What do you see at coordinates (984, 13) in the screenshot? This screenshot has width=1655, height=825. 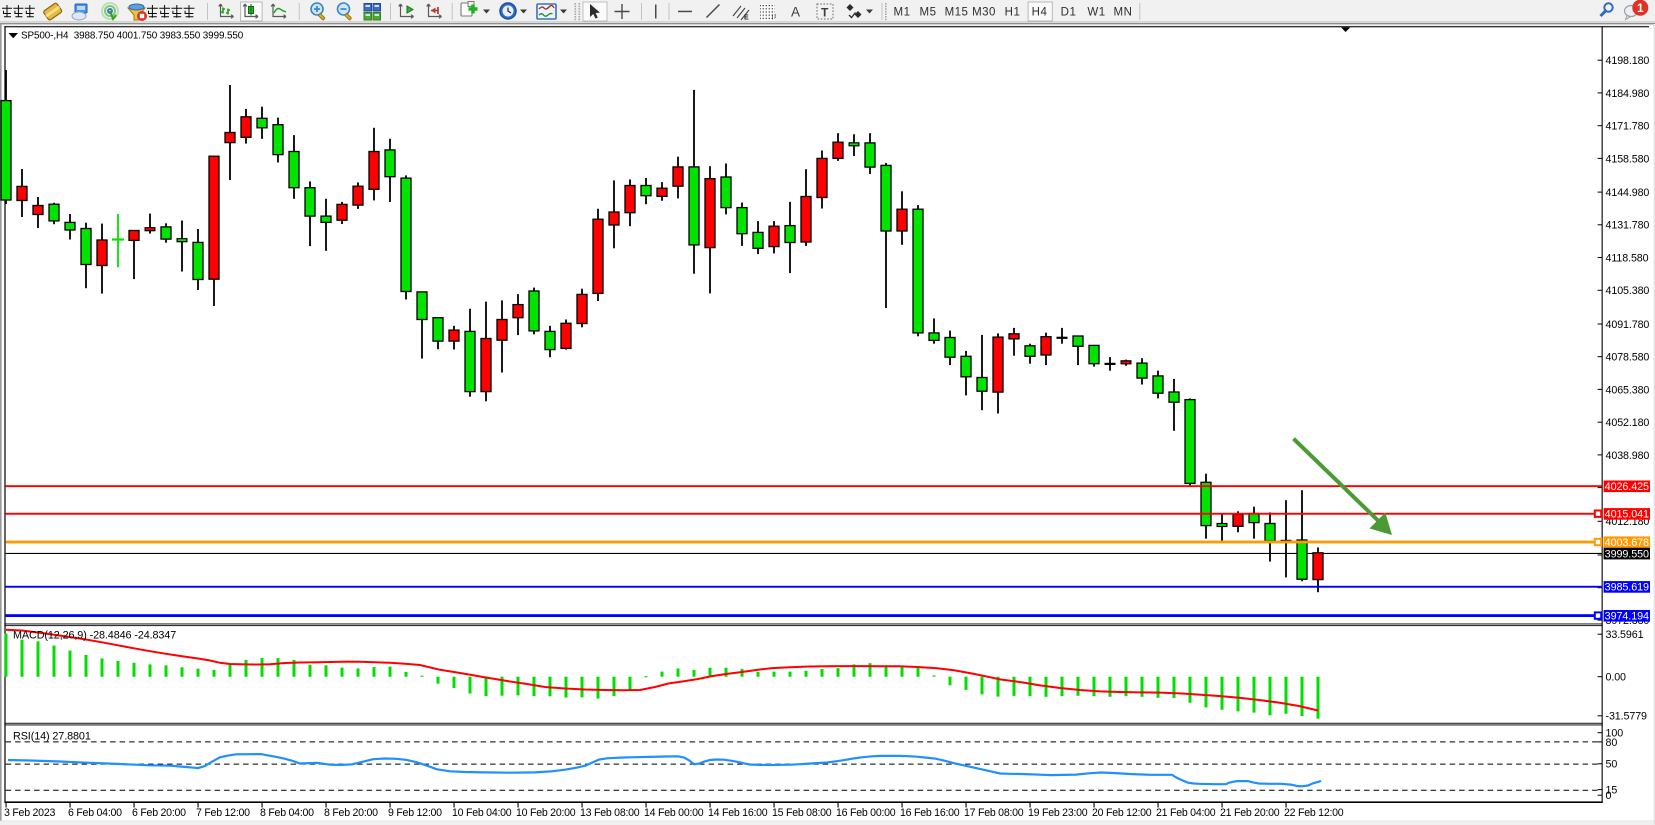 I see `svg-text: M30` at bounding box center [984, 13].